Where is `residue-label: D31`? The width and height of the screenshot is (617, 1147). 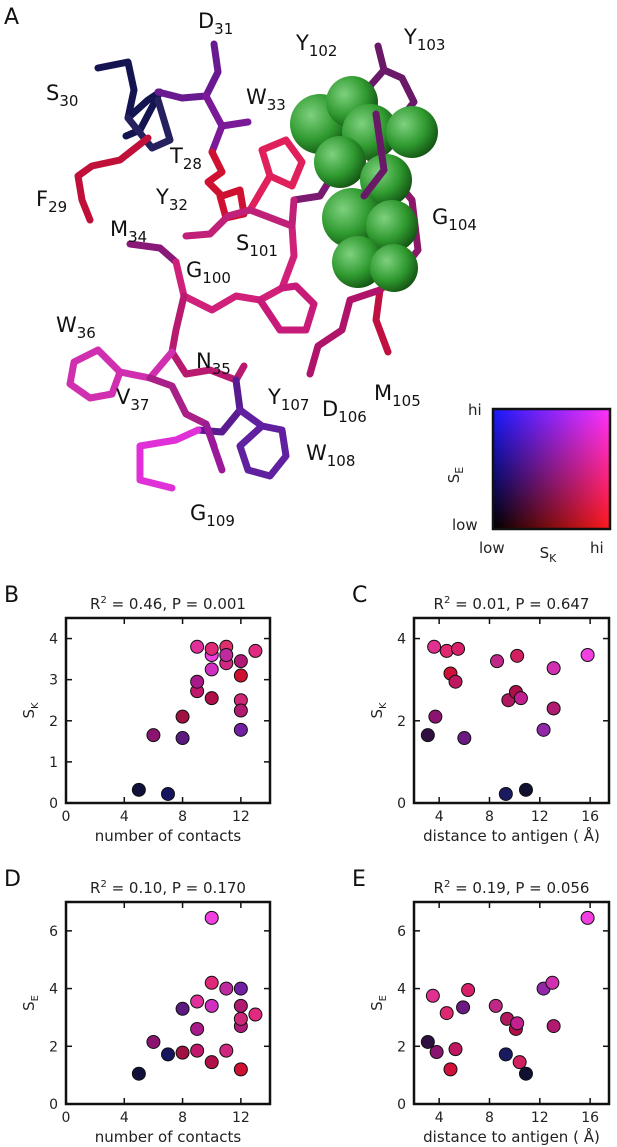
residue-label: D31 is located at coordinates (215, 23).